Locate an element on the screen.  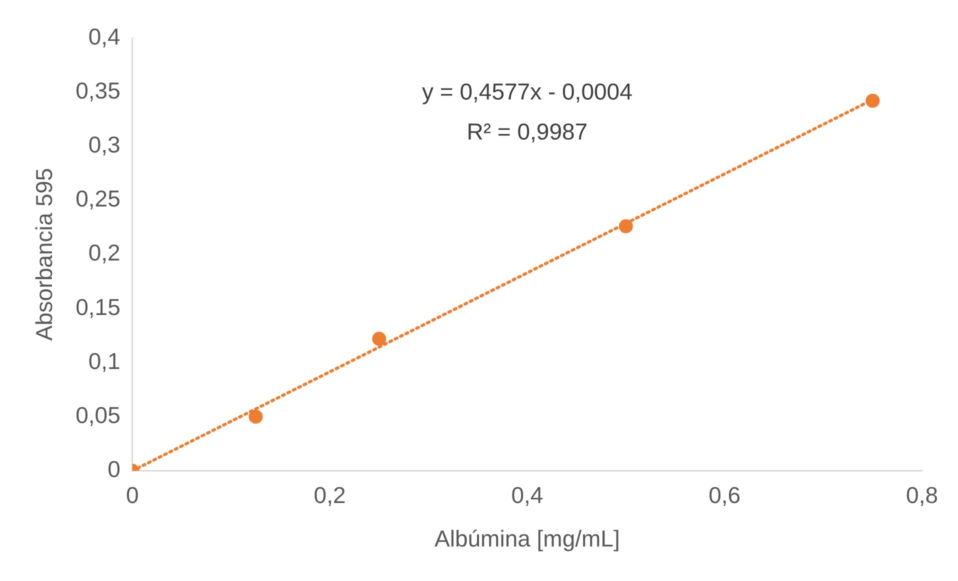
y-tick-label: 0,1 is located at coordinates (104, 361).